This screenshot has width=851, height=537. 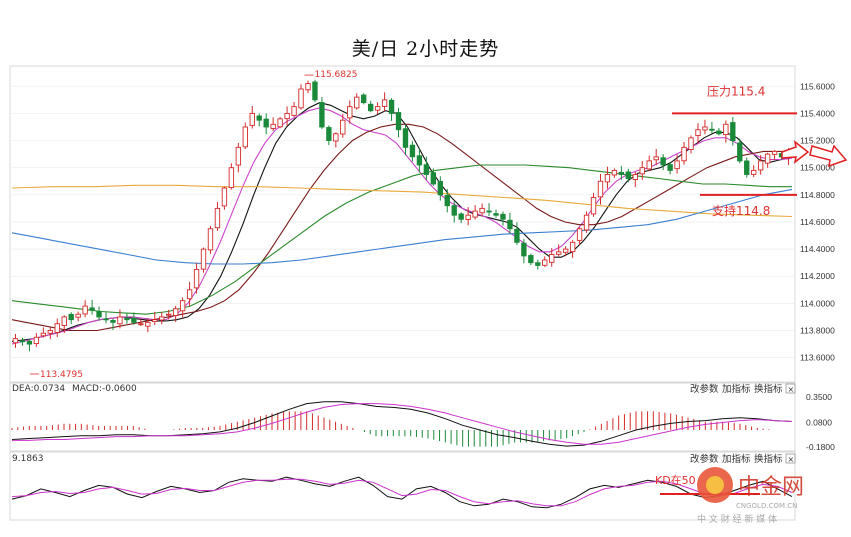 I want to click on macd-change-params-button: 改参数, so click(x=704, y=389).